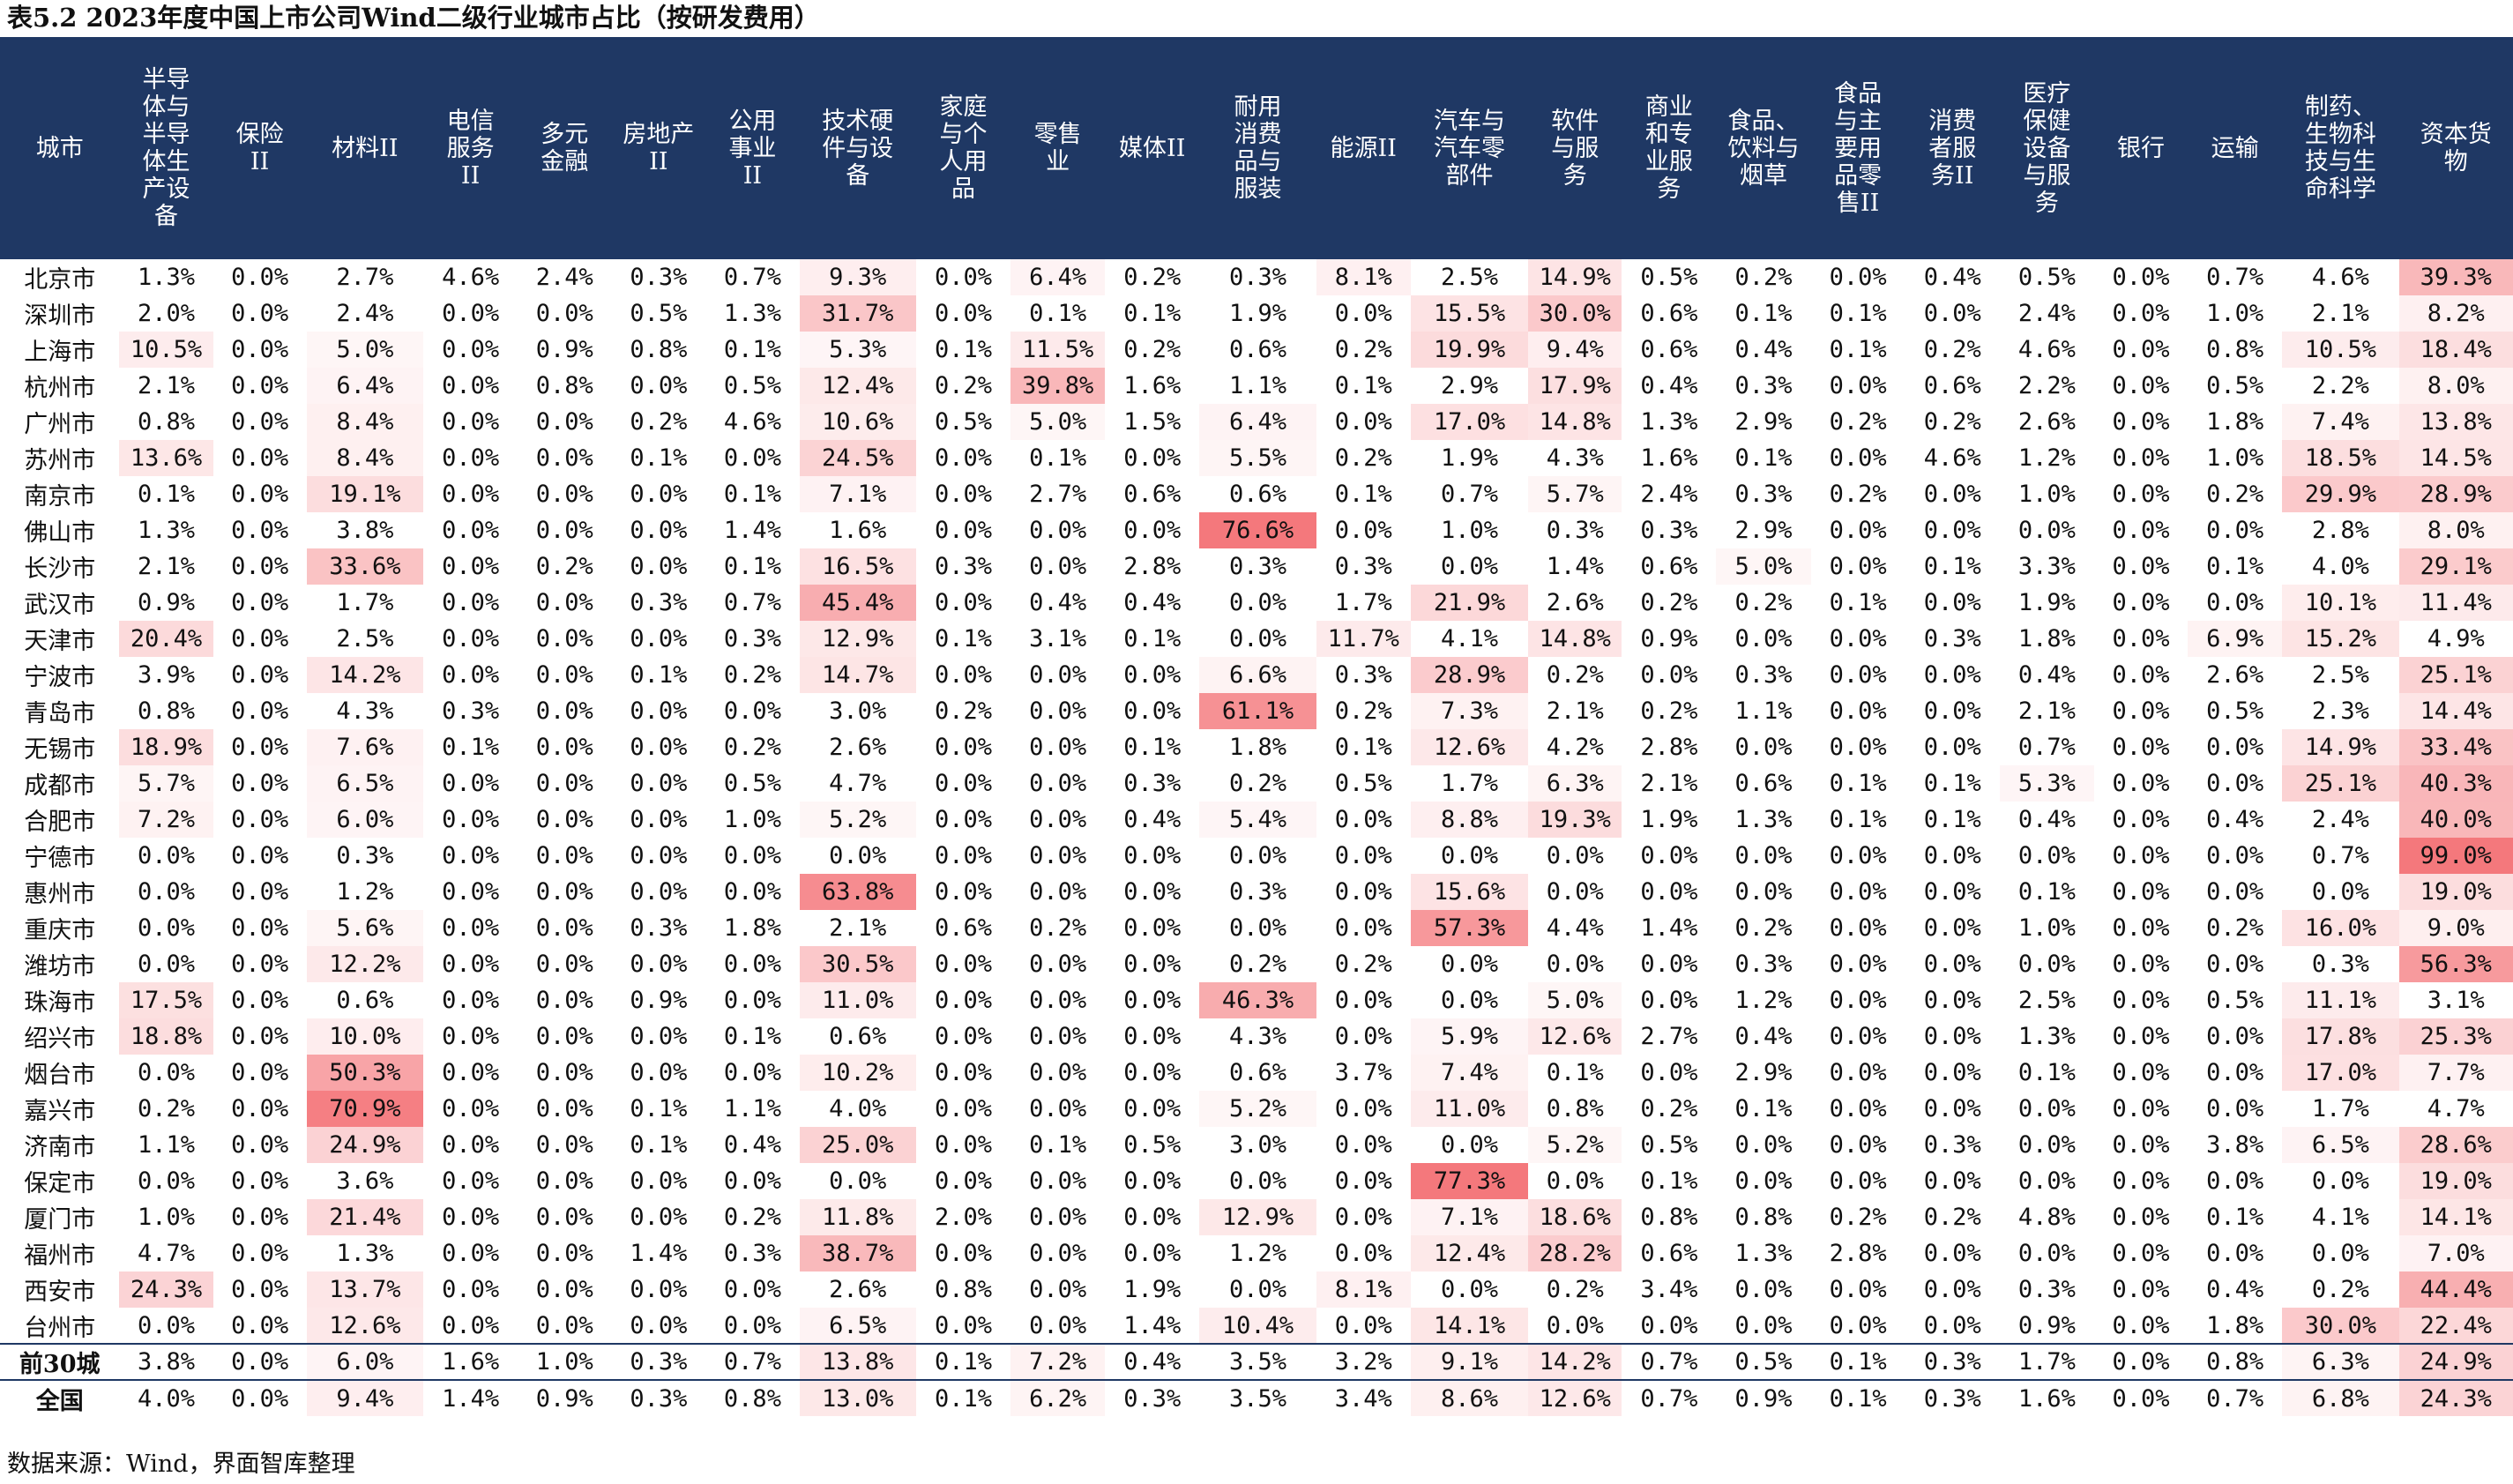 The height and width of the screenshot is (1484, 2513). I want to click on share-cell: 2.1%, so click(1575, 711).